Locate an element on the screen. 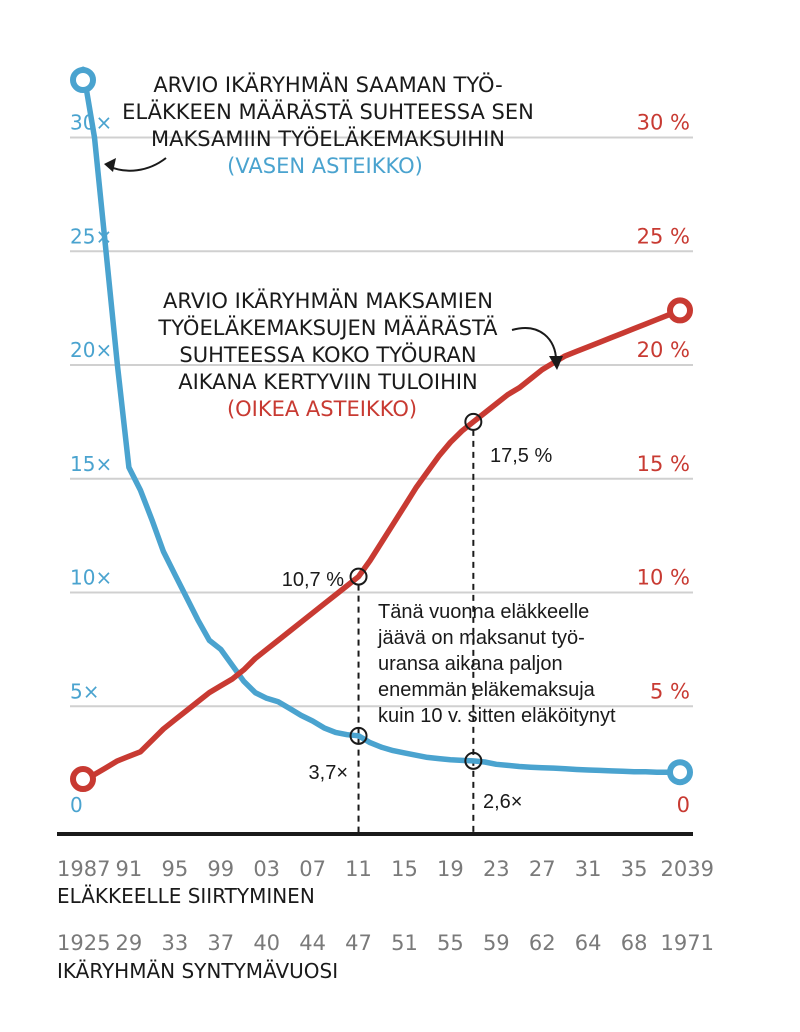 The height and width of the screenshot is (1032, 800). x-axis-title-retirement: ELÄKKEELLE SIIRTYMINEN is located at coordinates (186, 896).